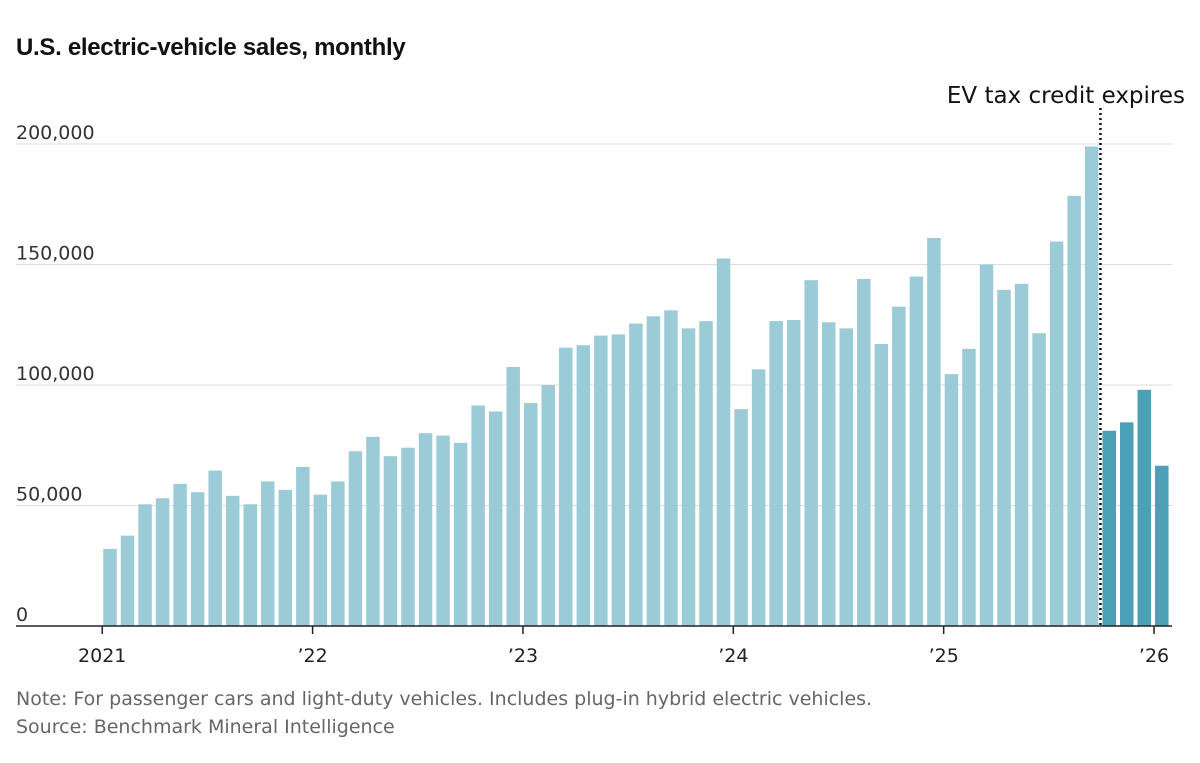  Describe the element at coordinates (55, 133) in the screenshot. I see `y-tick-label: 200,000` at that location.